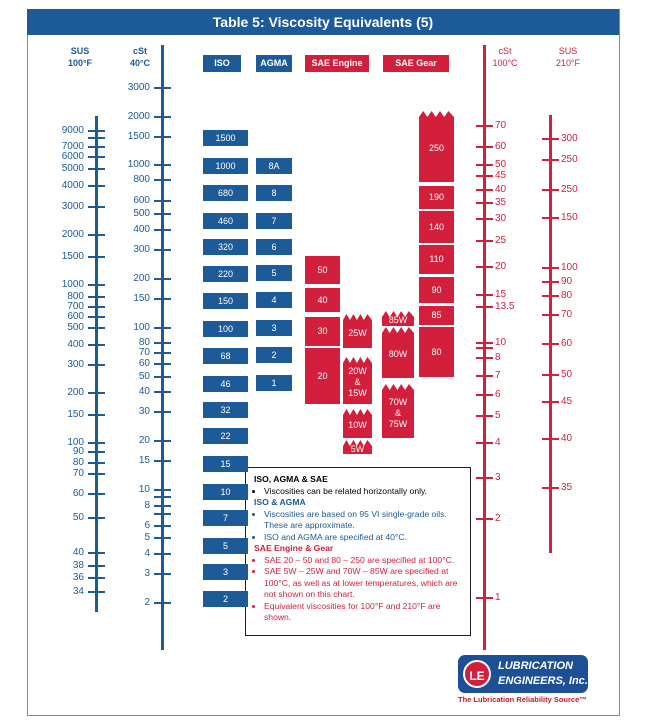  What do you see at coordinates (567, 295) in the screenshot?
I see `sus210-tick-label: 80` at bounding box center [567, 295].